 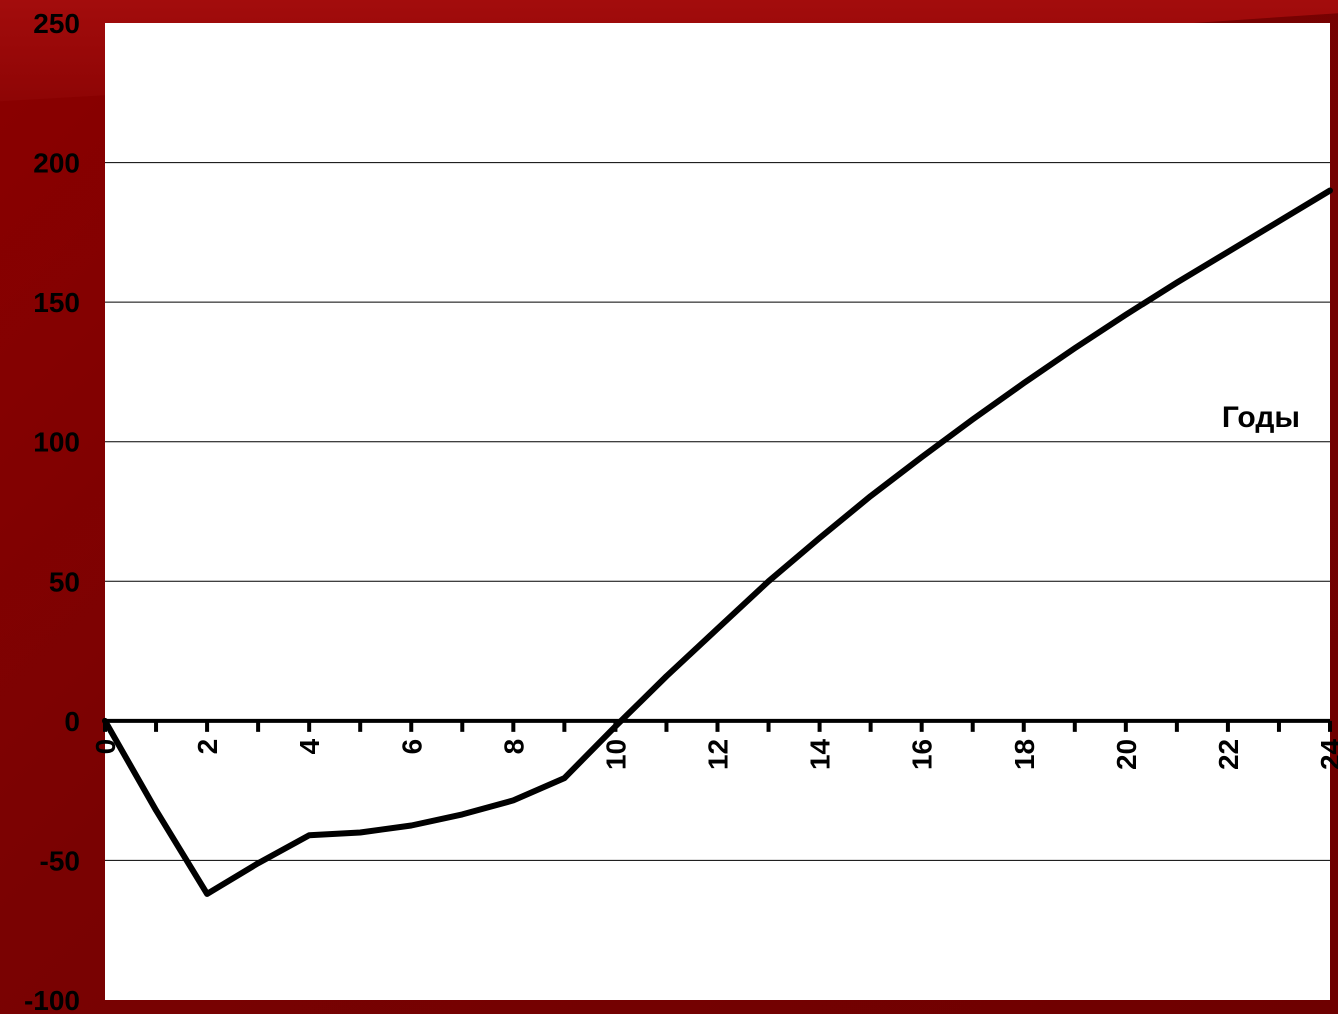 I want to click on y-axis-labels: 250 200 150 100 50 0 -50 -100, so click(x=52, y=511).